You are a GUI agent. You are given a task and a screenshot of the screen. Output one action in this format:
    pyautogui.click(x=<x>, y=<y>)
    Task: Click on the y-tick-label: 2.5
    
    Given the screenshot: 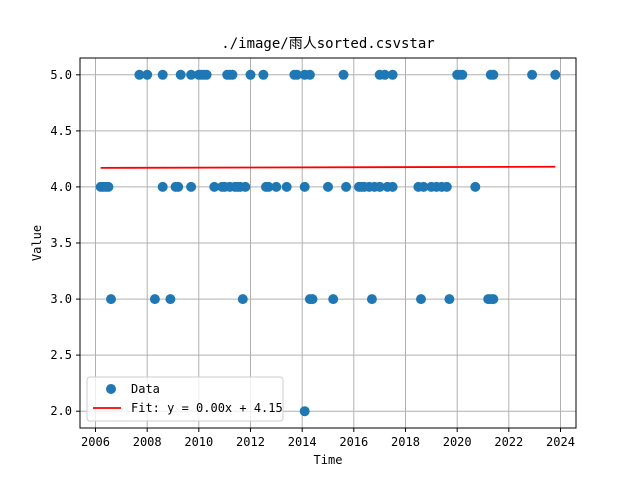 What is the action you would take?
    pyautogui.click(x=61, y=355)
    